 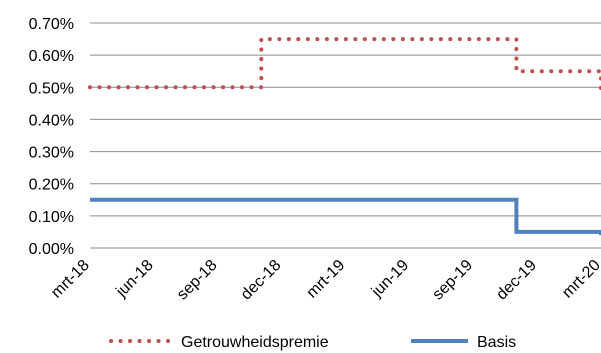 I want to click on y-tick-label: 0.30%, so click(x=51, y=153).